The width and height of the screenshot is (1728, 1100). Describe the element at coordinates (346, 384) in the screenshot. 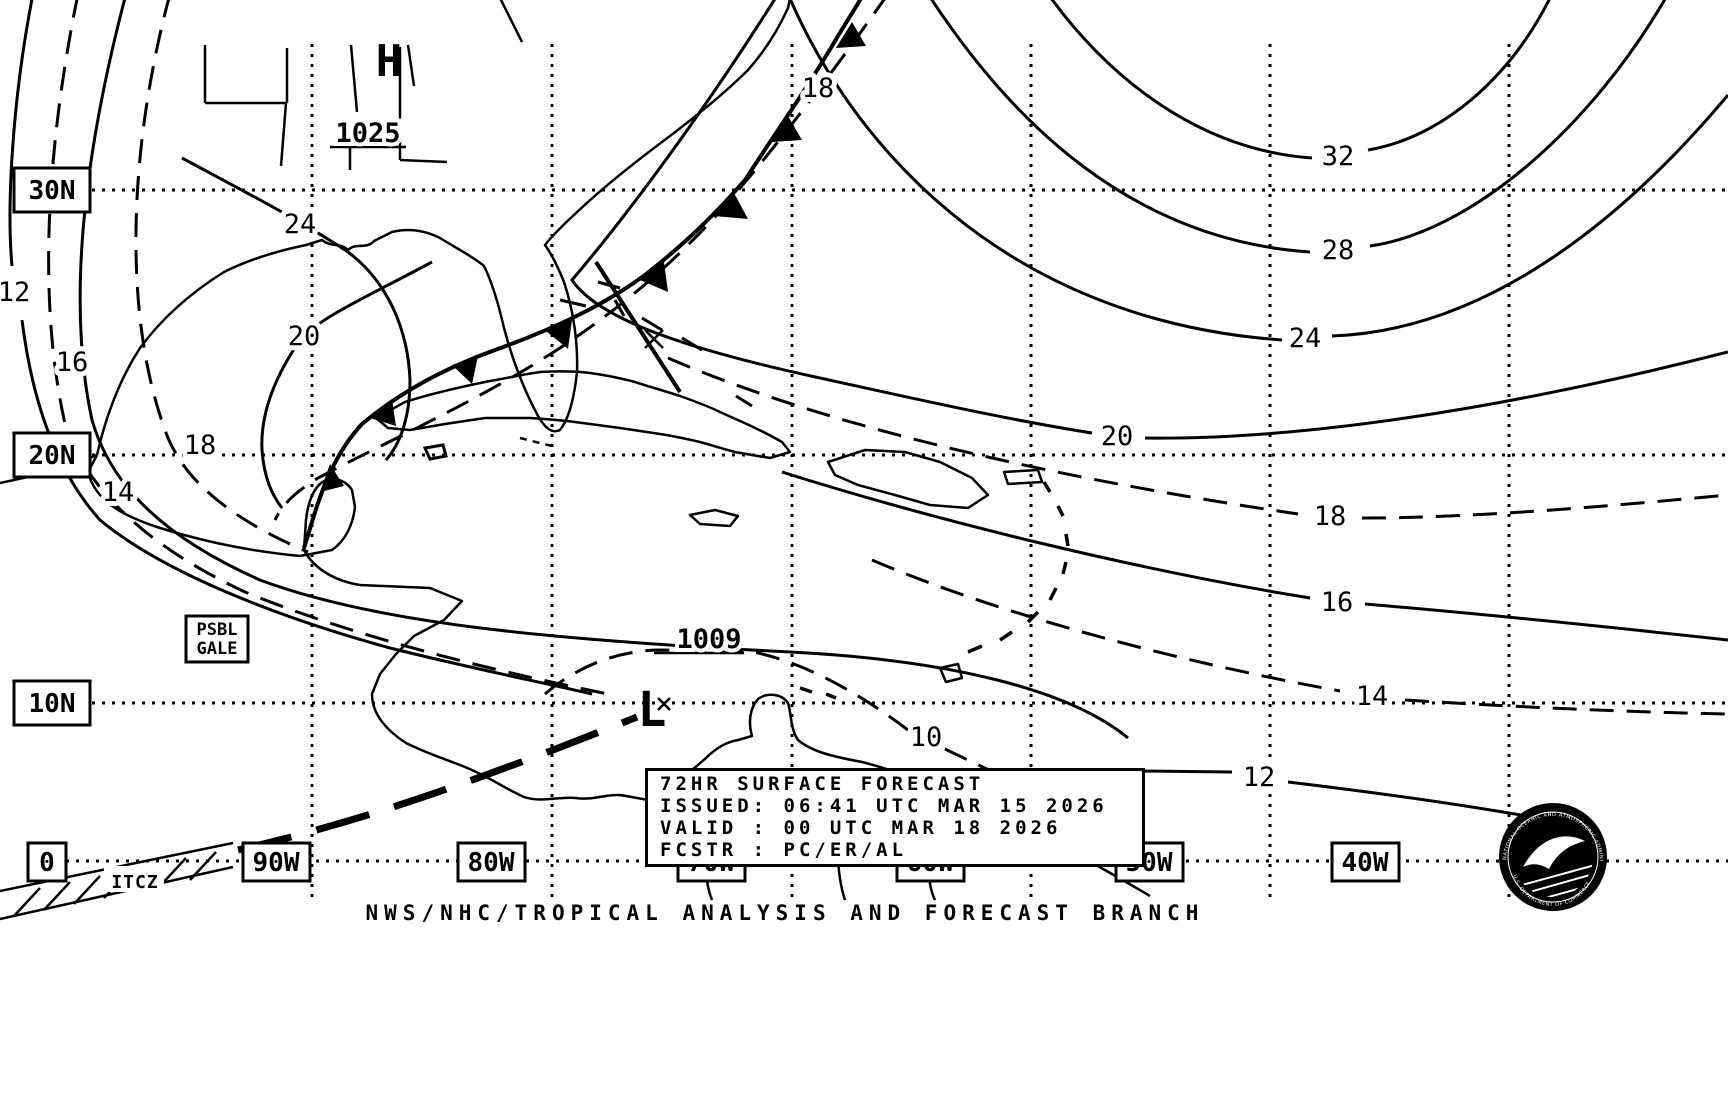

I see `isobar-20-west` at that location.